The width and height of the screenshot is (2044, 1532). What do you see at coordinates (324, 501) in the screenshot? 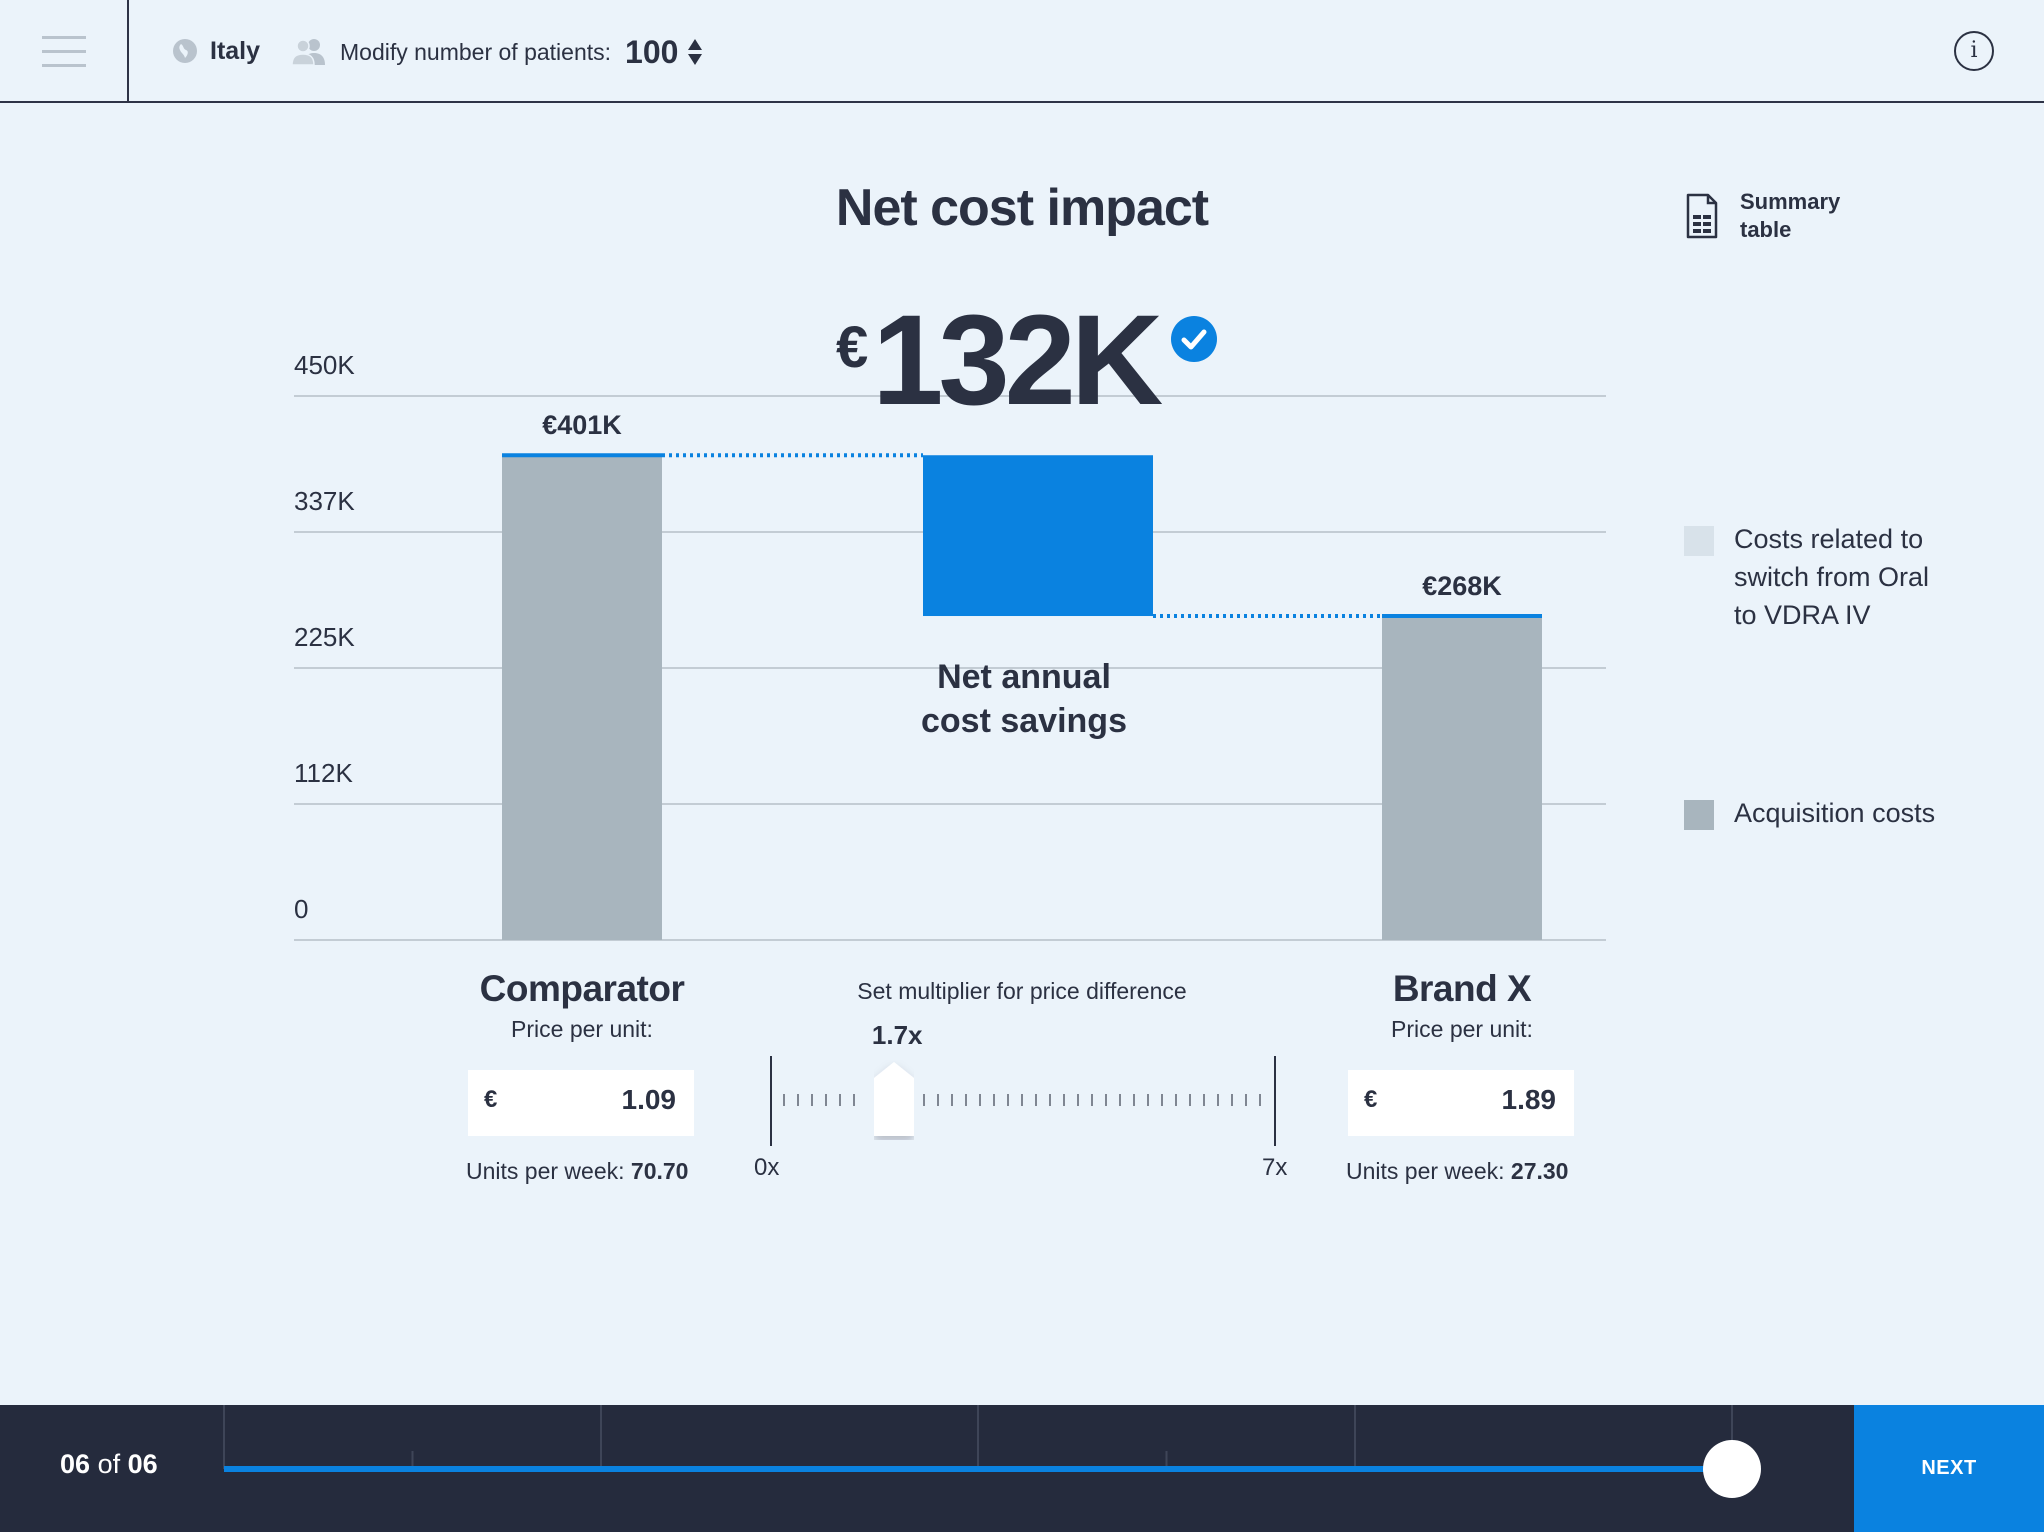
I see `y-tick-label: 337K` at bounding box center [324, 501].